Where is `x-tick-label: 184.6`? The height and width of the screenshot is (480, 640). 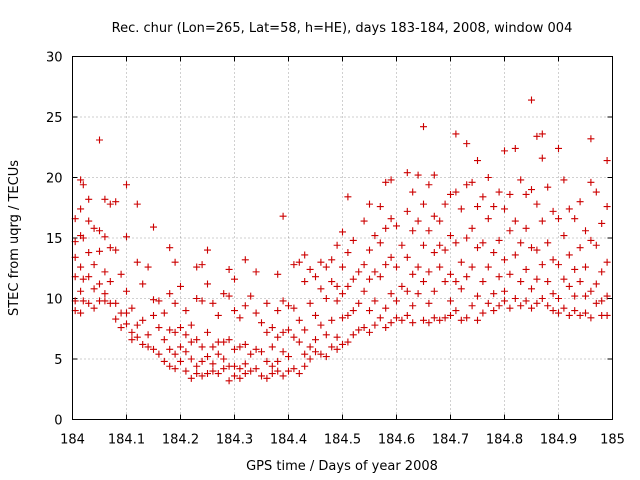 x-tick-label: 184.6 is located at coordinates (396, 440).